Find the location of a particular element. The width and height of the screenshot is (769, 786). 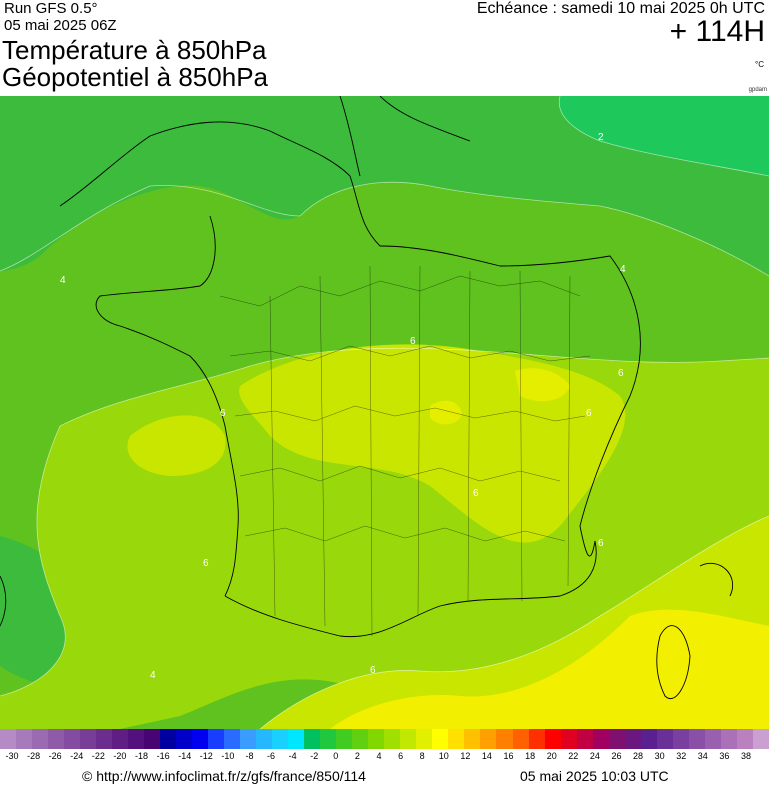

color-scale-tick: 36 is located at coordinates (724, 756).